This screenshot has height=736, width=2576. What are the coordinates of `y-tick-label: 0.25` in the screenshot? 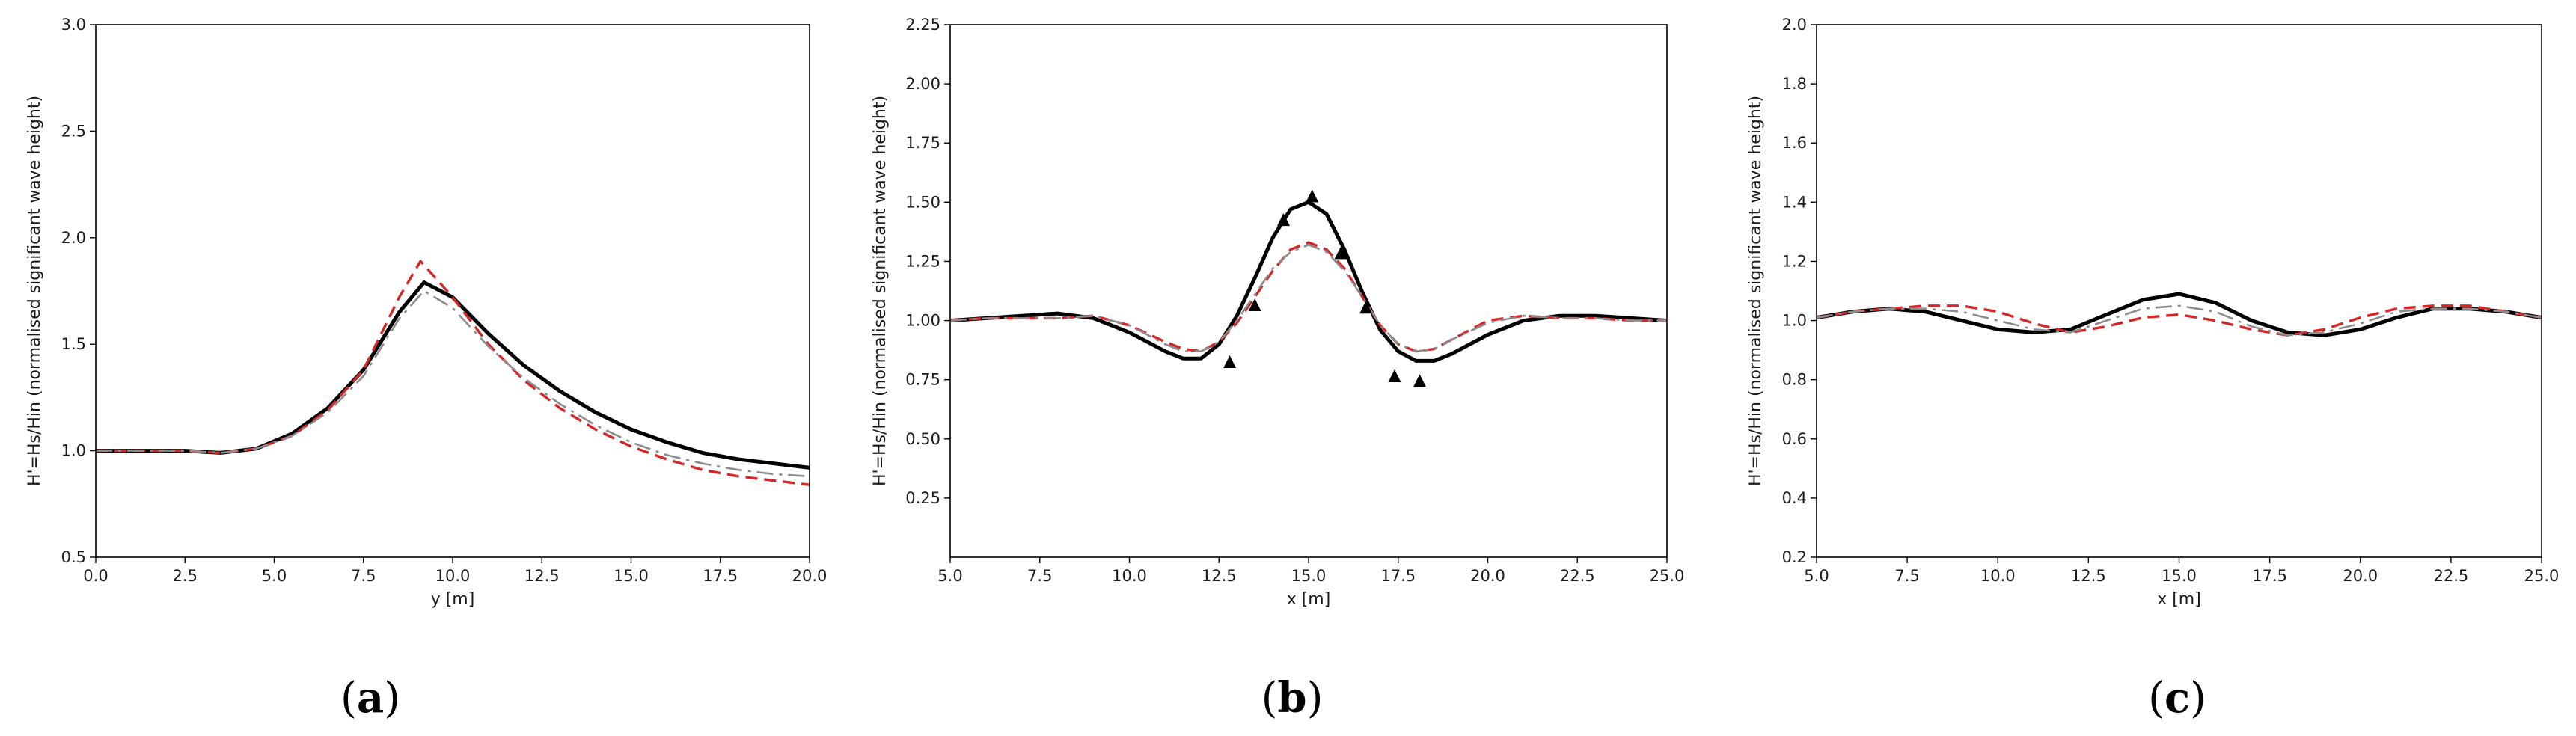 It's located at (922, 498).